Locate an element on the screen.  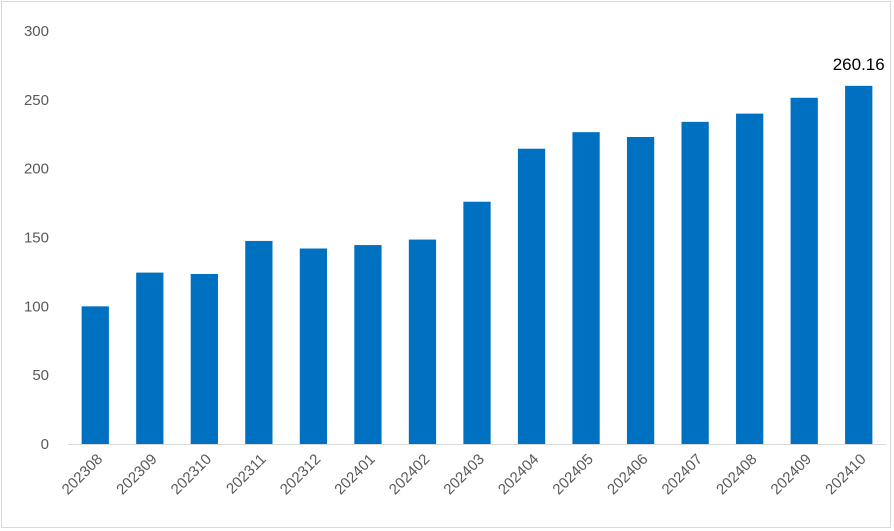
x-tick-label: 202403 is located at coordinates (463, 474).